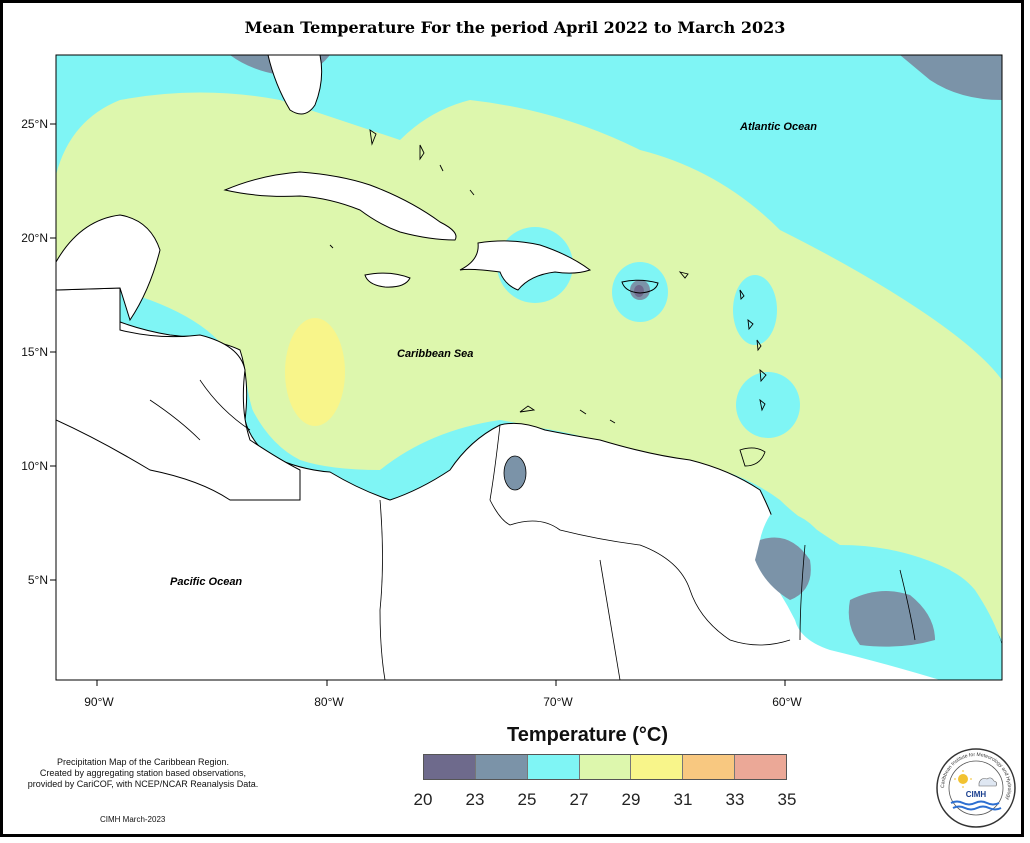 Image resolution: width=1030 pixels, height=843 pixels. Describe the element at coordinates (987, 782) in the screenshot. I see `cloud-icon` at that location.